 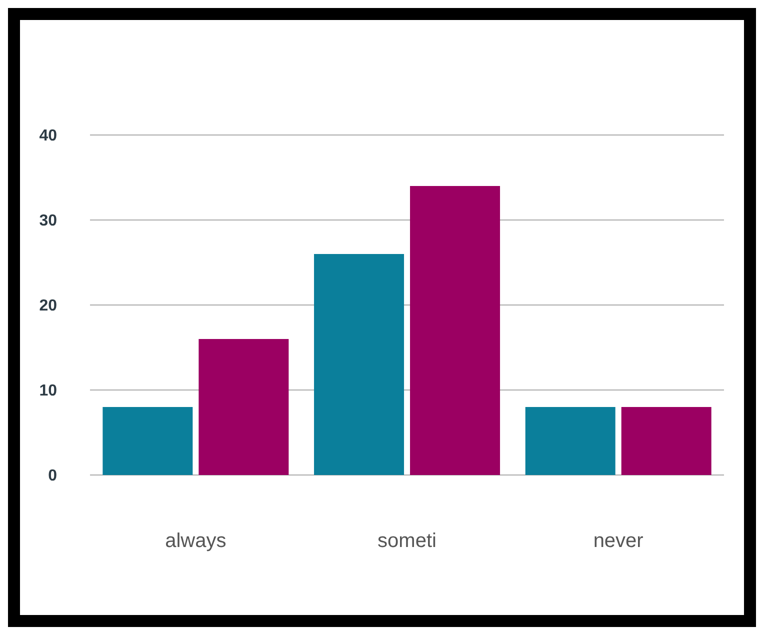 What do you see at coordinates (195, 541) in the screenshot?
I see `x-tick-label: always` at bounding box center [195, 541].